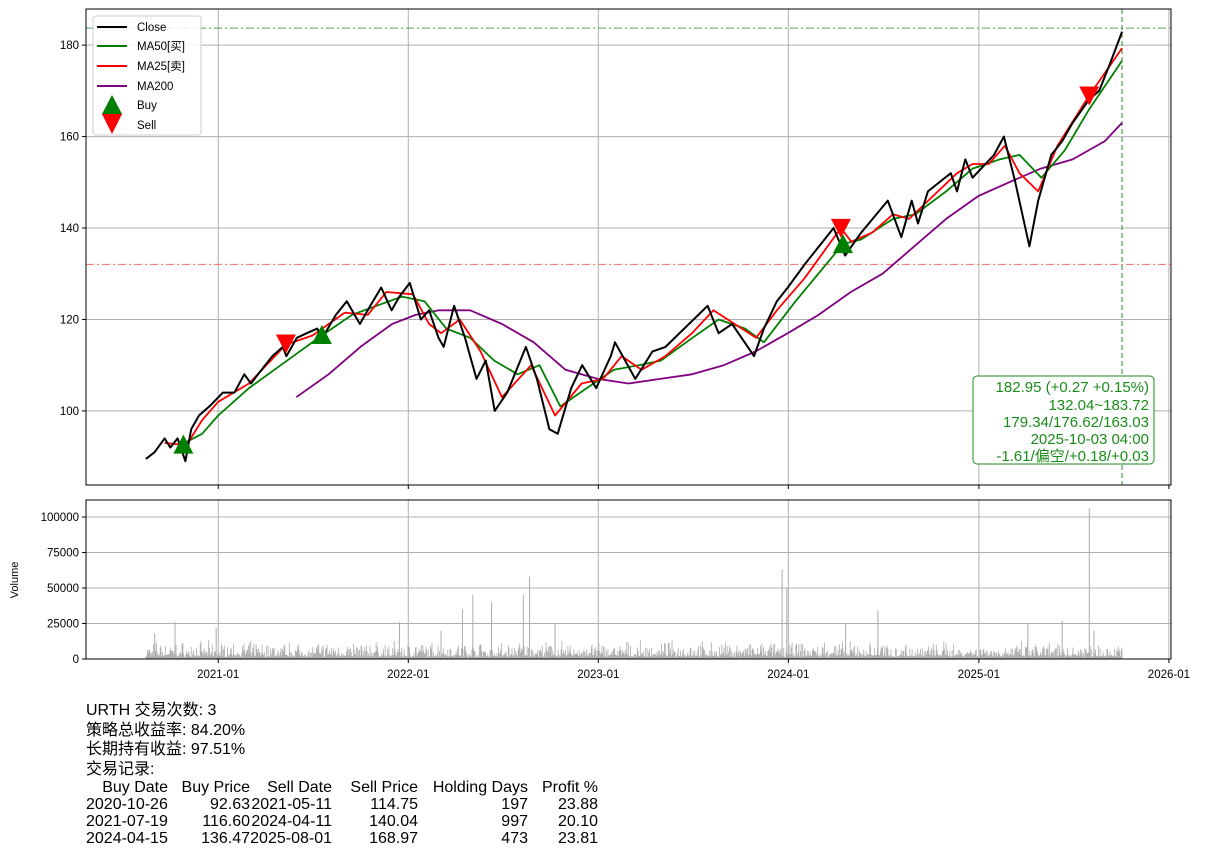 This screenshot has height=857, width=1205. I want to click on cell: 168.97, so click(393, 838).